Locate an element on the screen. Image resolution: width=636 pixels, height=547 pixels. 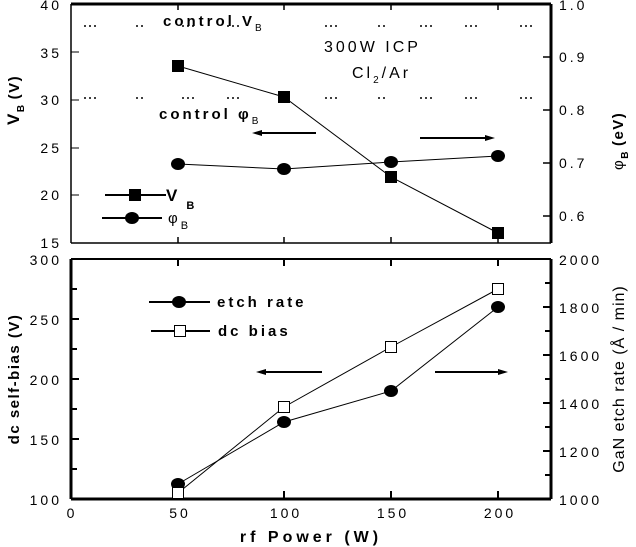
phib-series-markers is located at coordinates (338, 162).